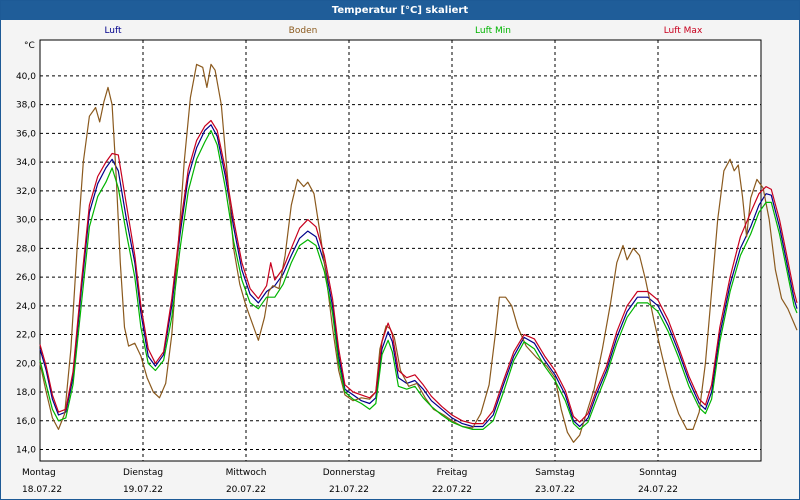 The image size is (800, 500). I want to click on legend-boden: Boden, so click(303, 31).